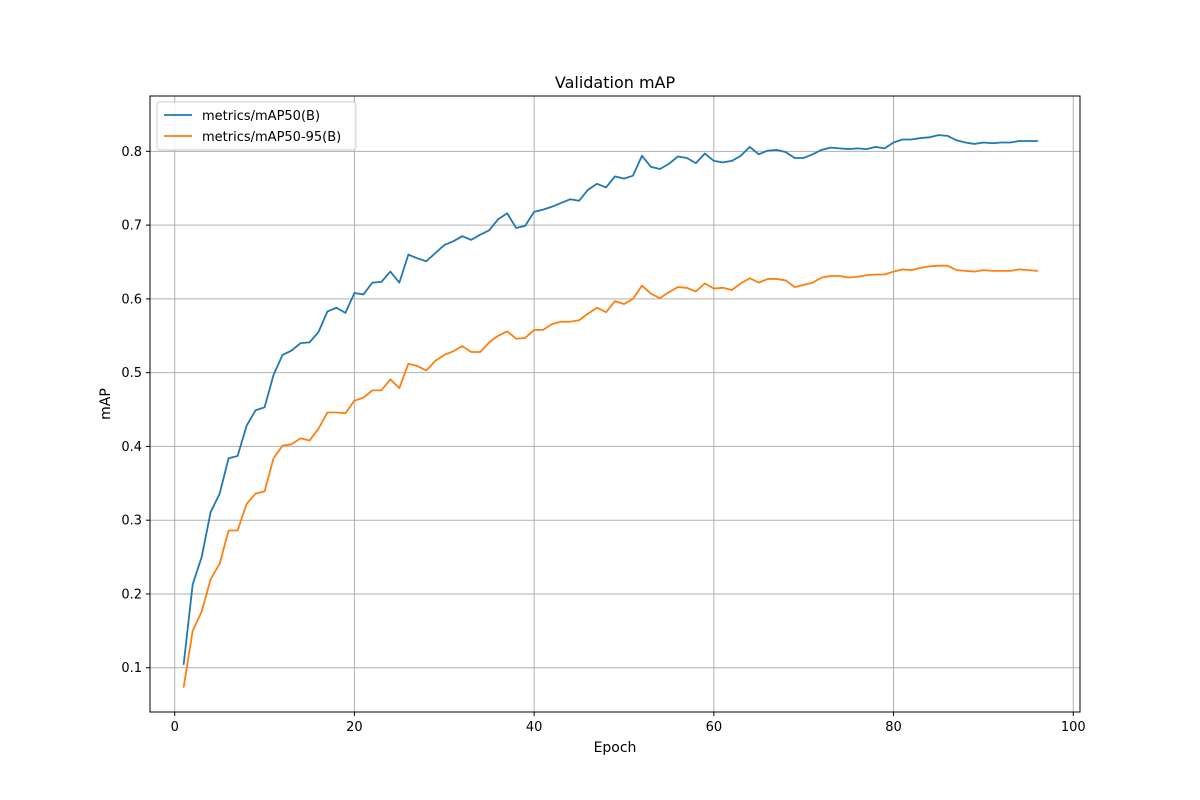 This screenshot has width=1200, height=800. What do you see at coordinates (261, 116) in the screenshot?
I see `legend-label-map50: metrics/mAP50(B)` at bounding box center [261, 116].